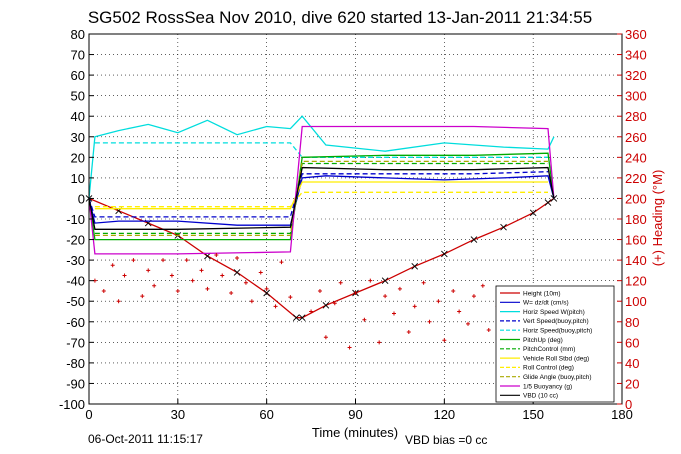 The height and width of the screenshot is (454, 681). Describe the element at coordinates (548, 368) in the screenshot. I see `legend-entry: Roll Control (deg)` at that location.